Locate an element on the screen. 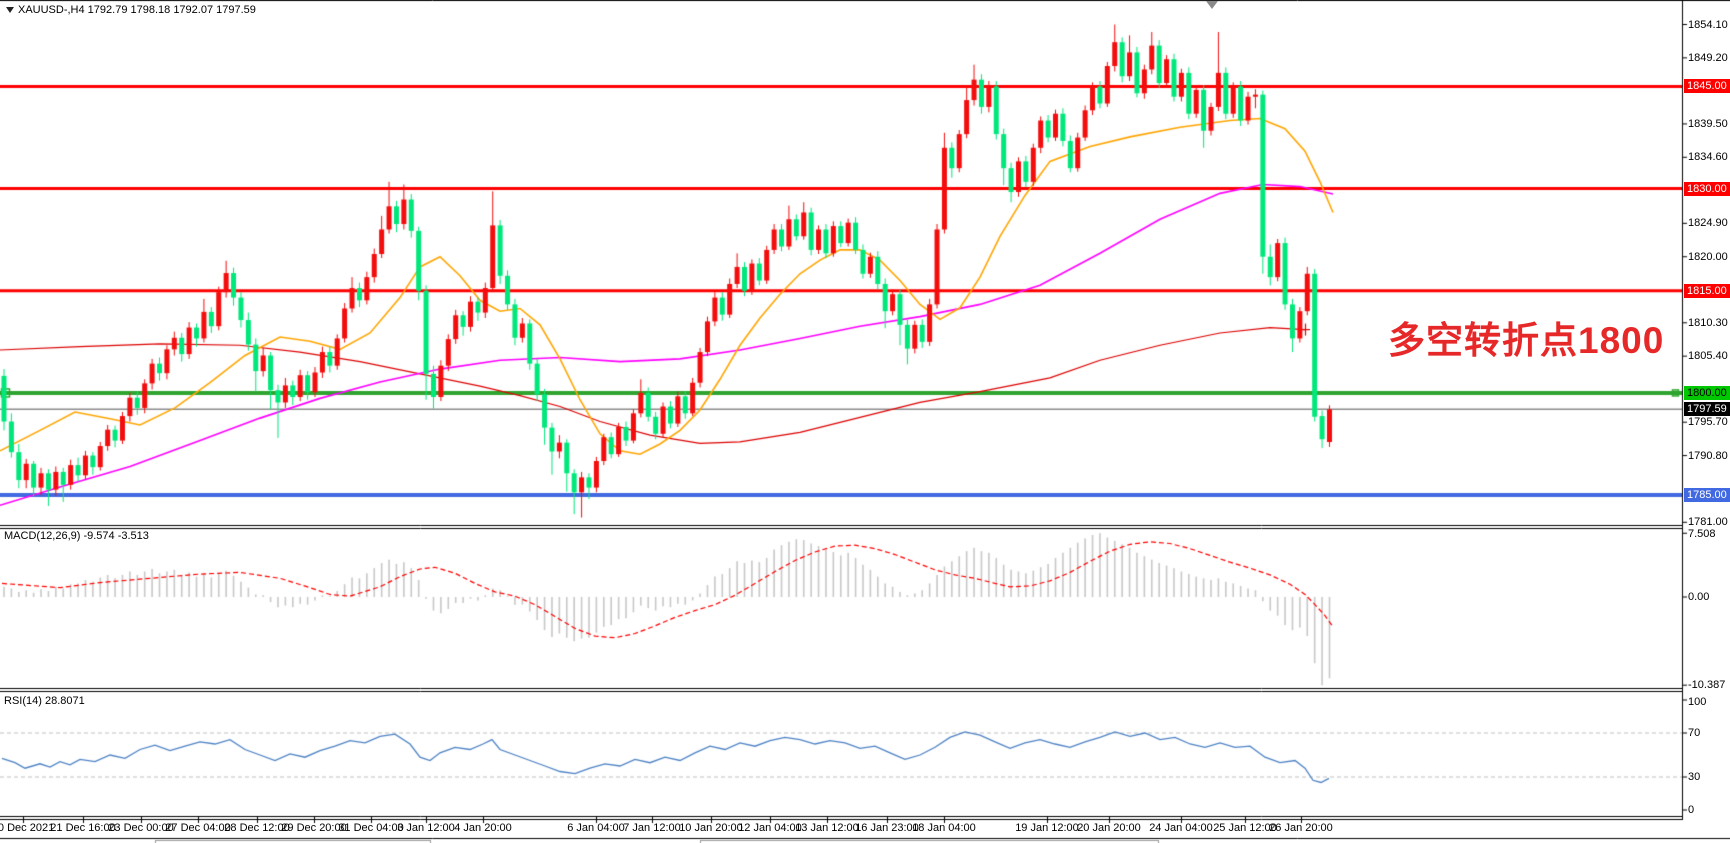  time-label: 29 Dec 20:00 is located at coordinates (314, 828).